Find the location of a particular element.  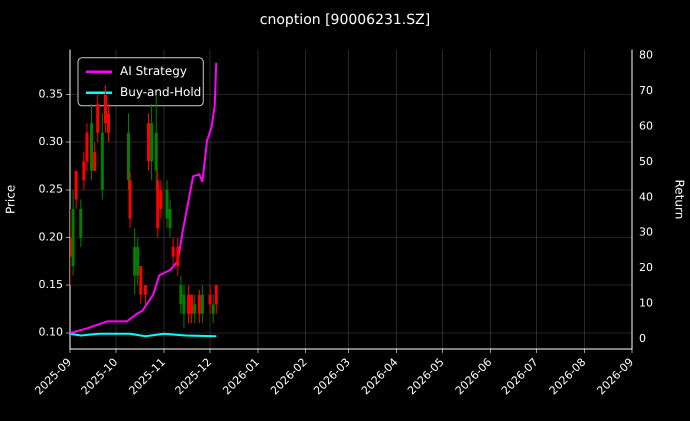

chart-title: cnoption [90006231.SZ] is located at coordinates (345, 20).